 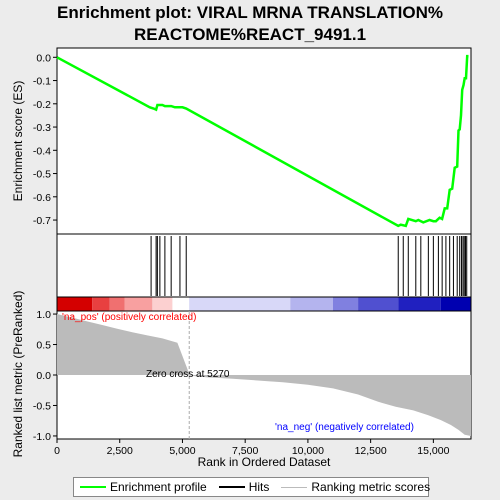 I want to click on metric-y-tick-label: -0.5, so click(x=42, y=406).